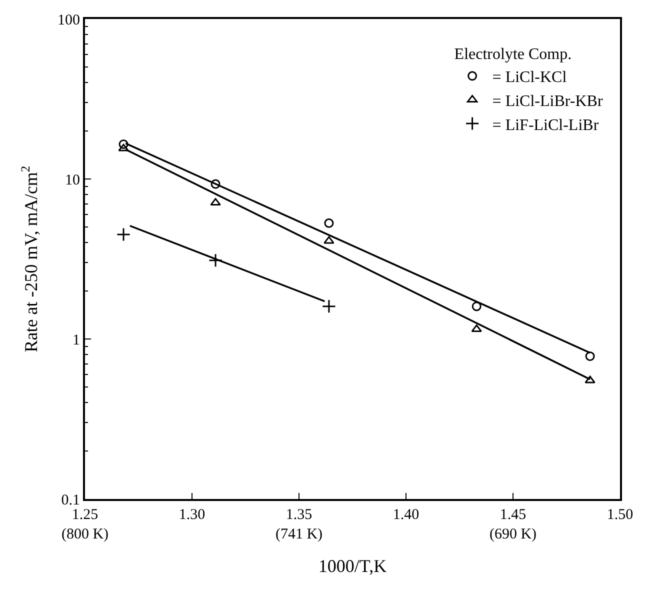 The height and width of the screenshot is (589, 660). Describe the element at coordinates (85, 524) in the screenshot. I see `x-tick-label: 1.25 (800 K)` at that location.